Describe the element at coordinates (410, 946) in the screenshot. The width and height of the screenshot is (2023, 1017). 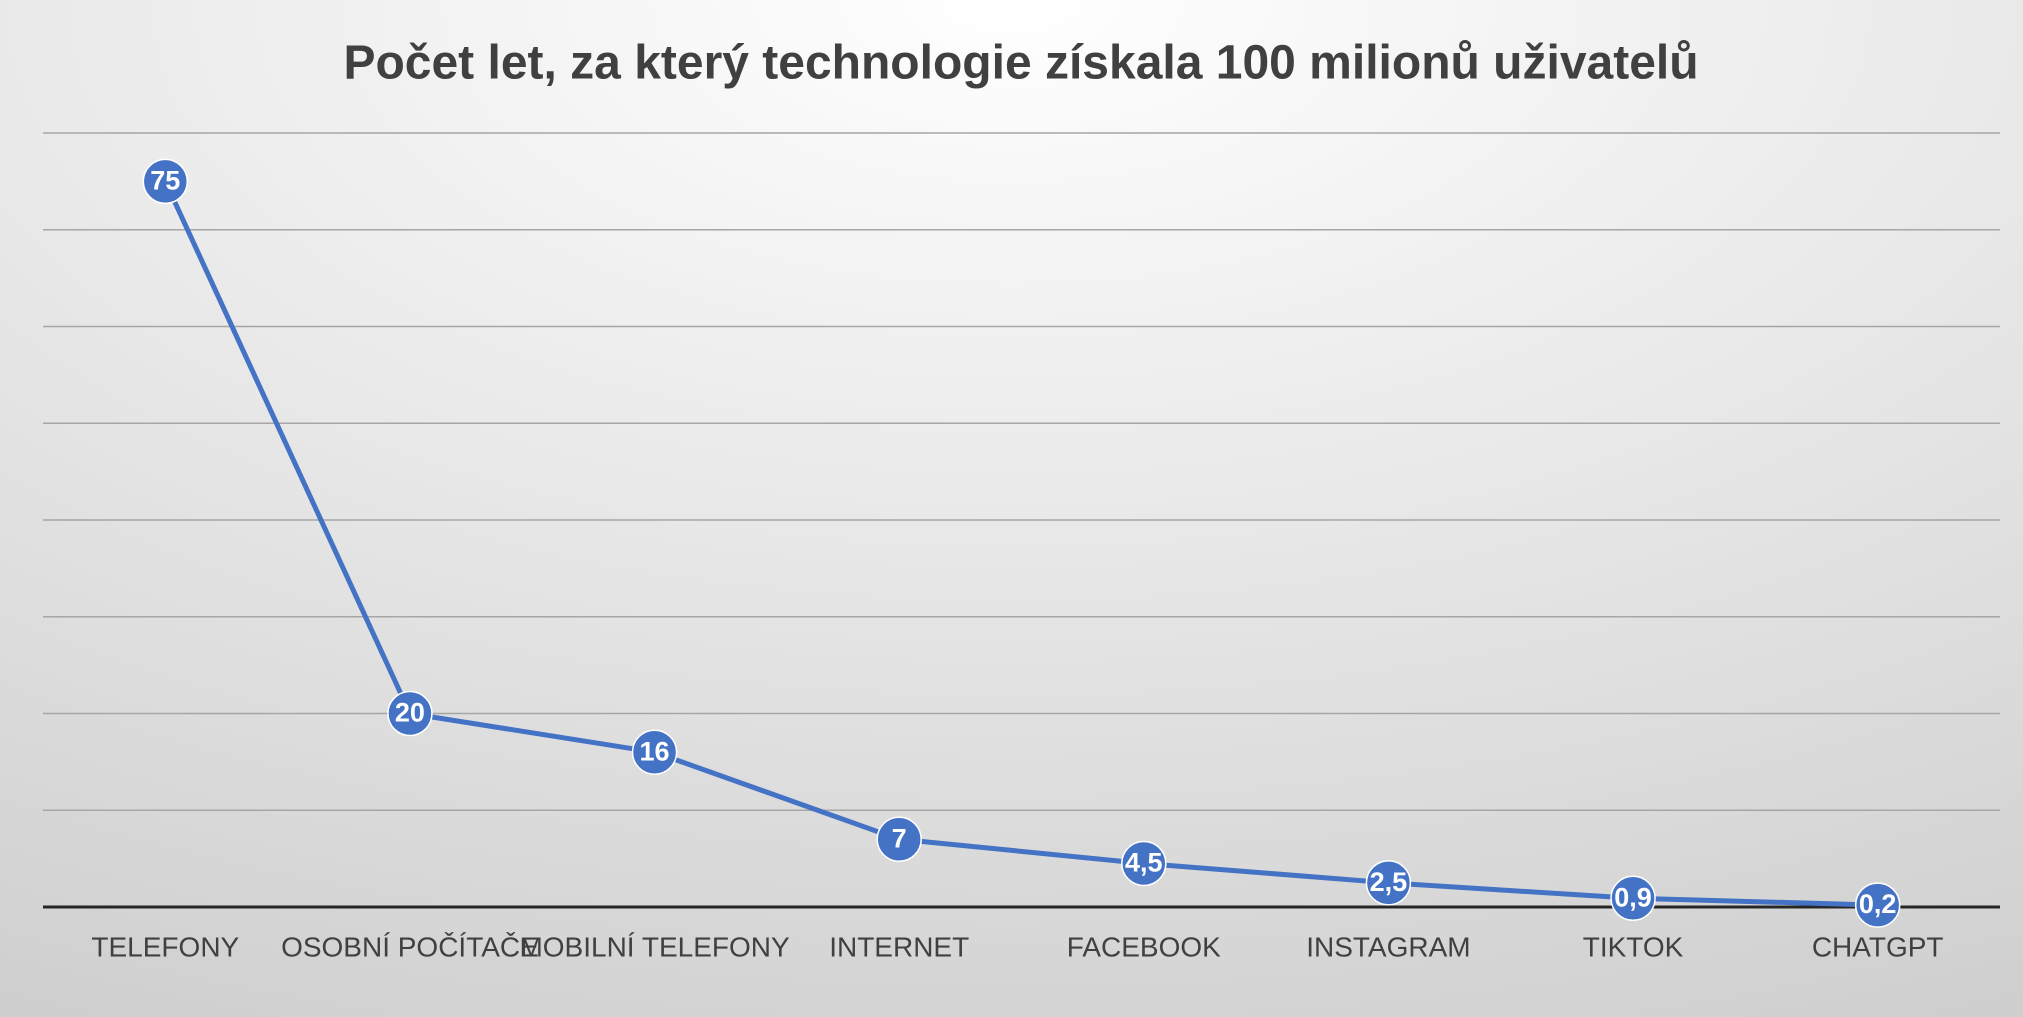
I see `x-tick-label: OSOBNÍ POČÍTAČE` at that location.